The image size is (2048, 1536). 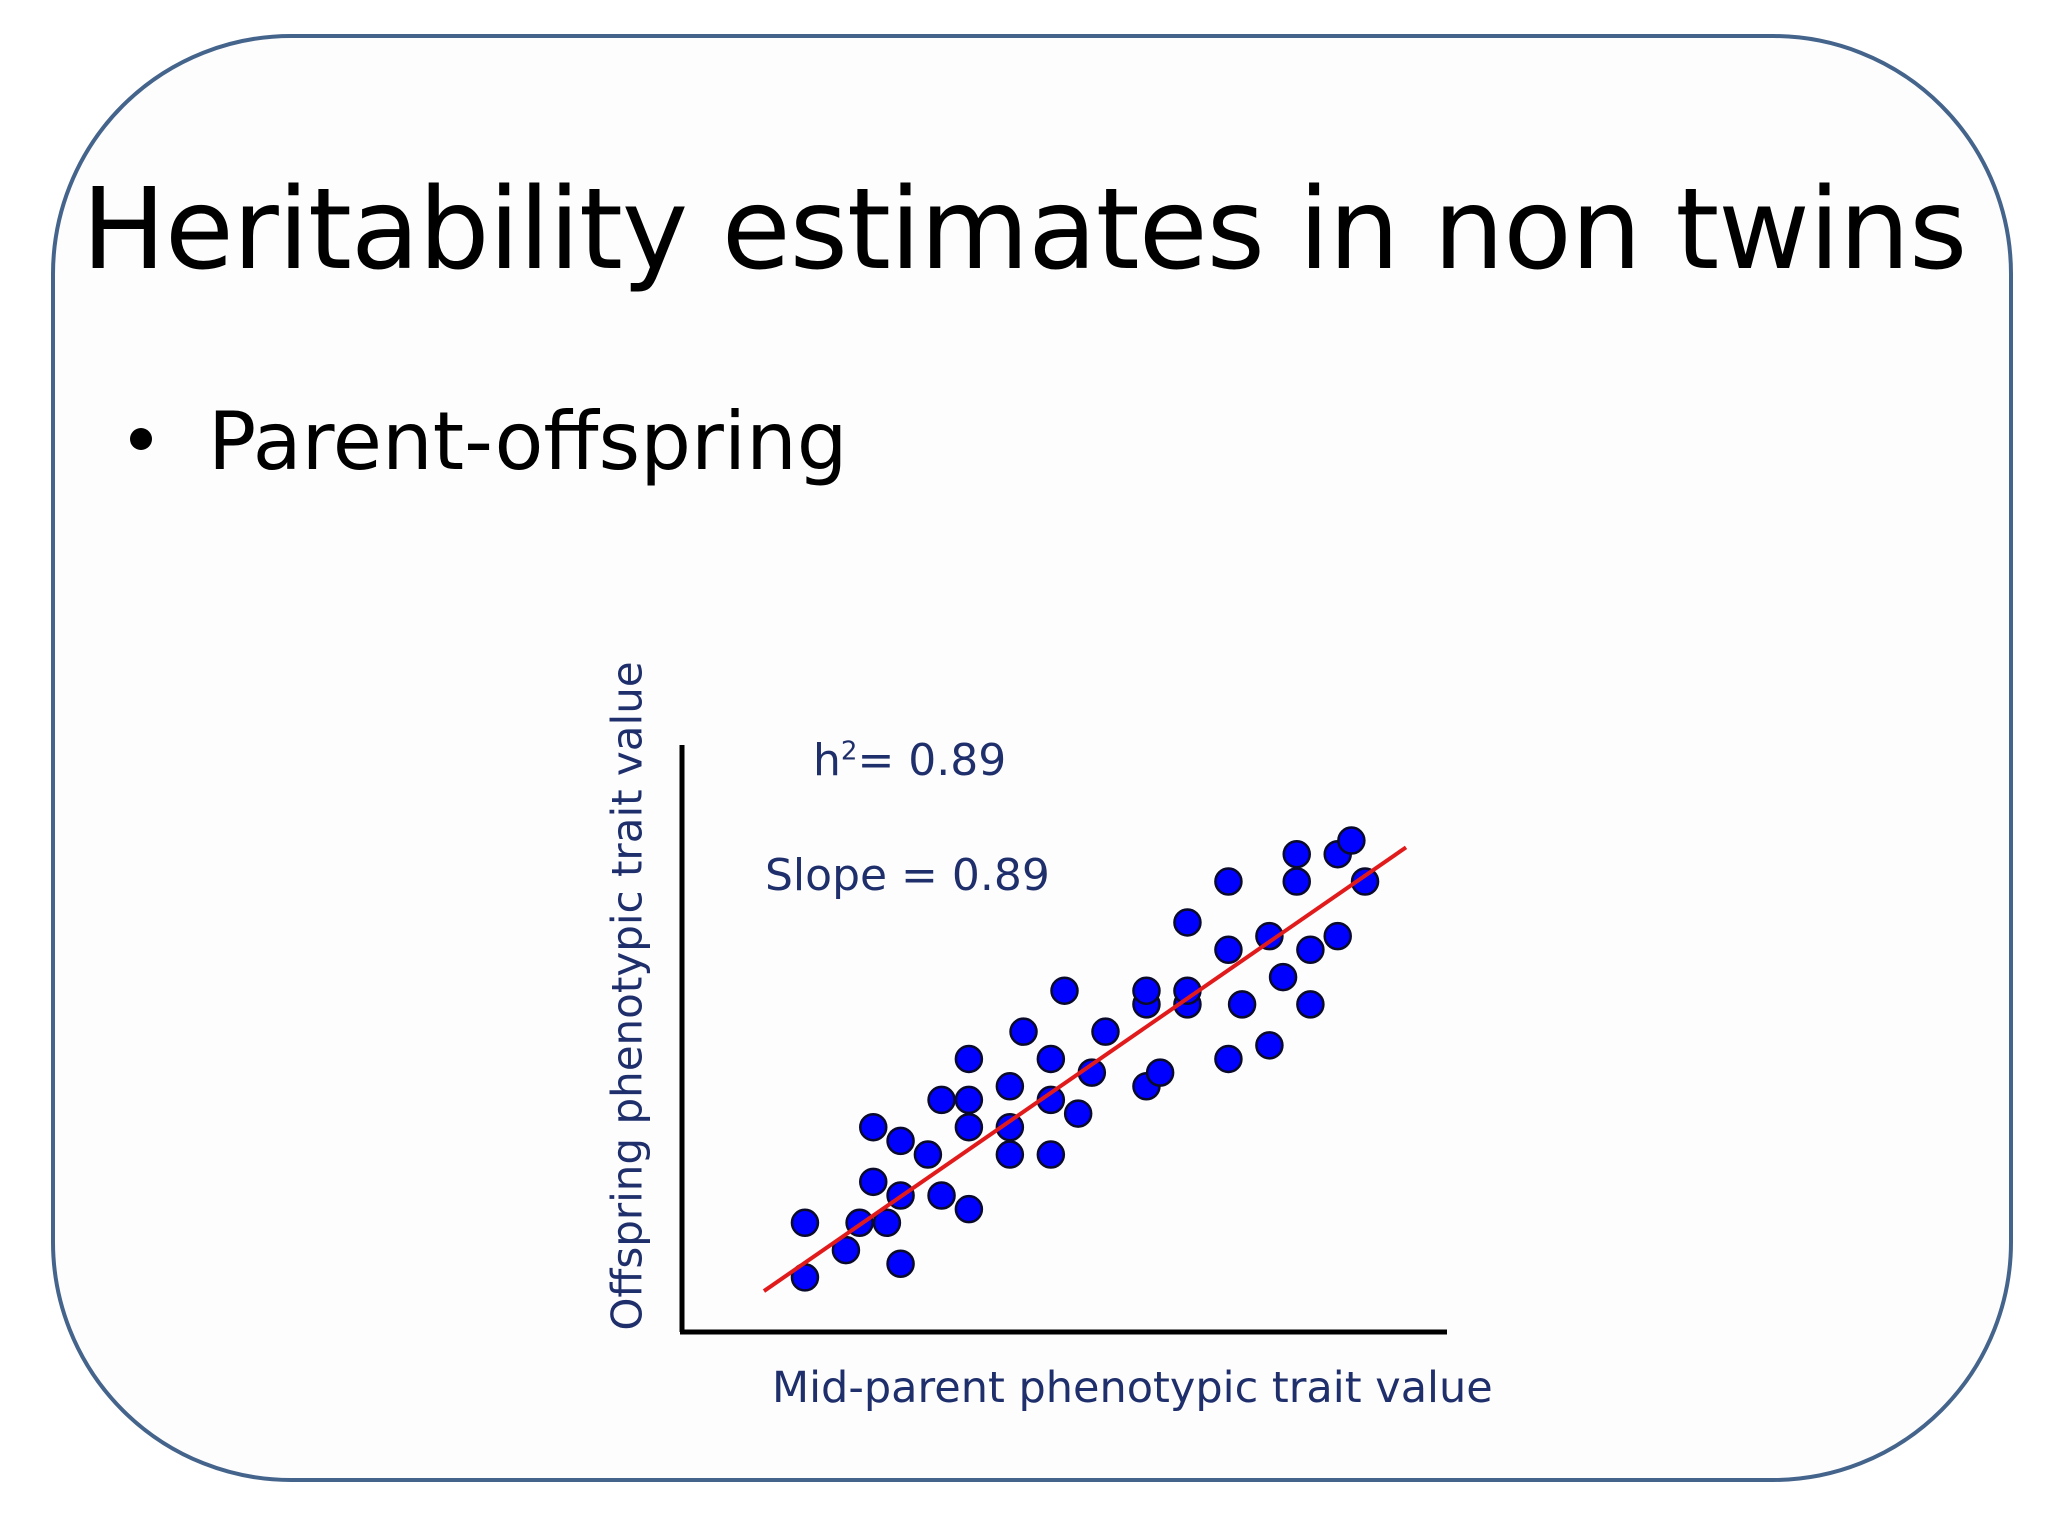 What do you see at coordinates (1132, 1388) in the screenshot?
I see `x-axis-label: Mid-parent phenotypic trait value` at bounding box center [1132, 1388].